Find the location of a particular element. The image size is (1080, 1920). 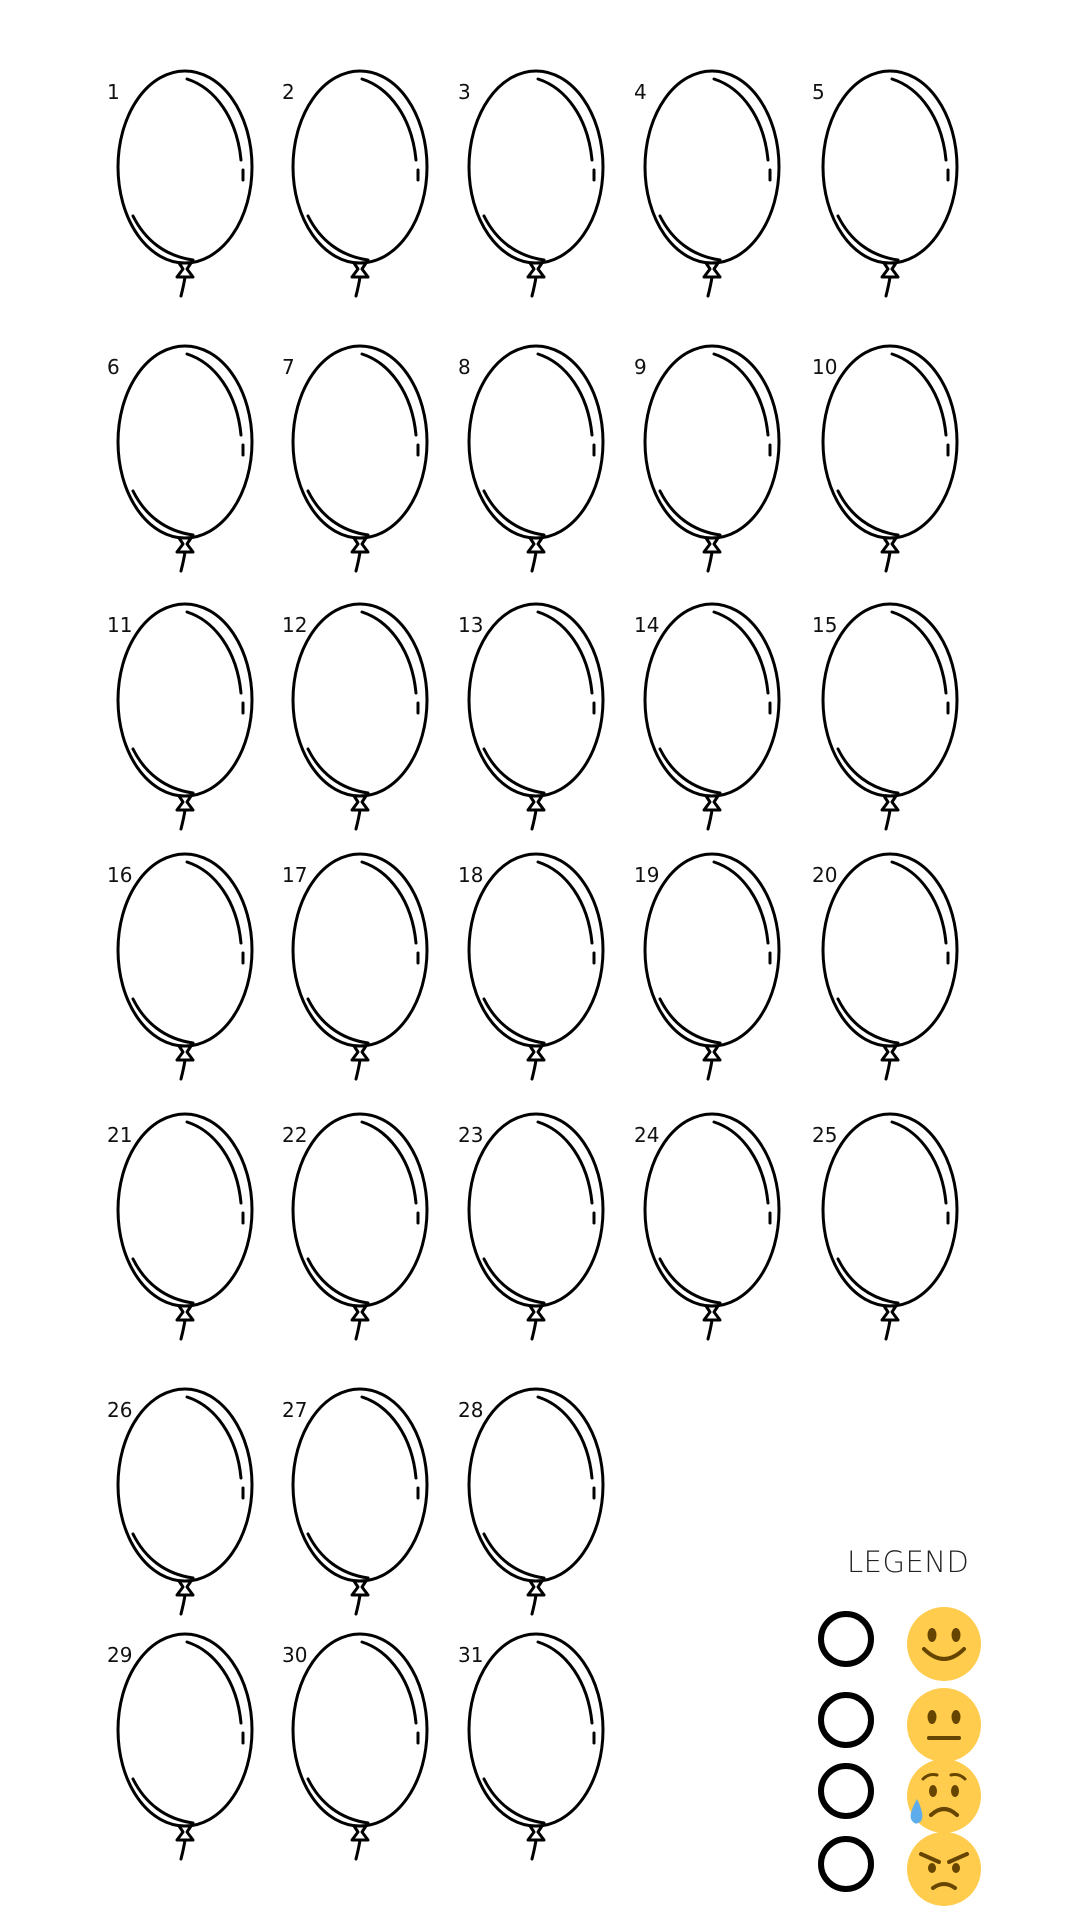

balloon-18: 18 is located at coordinates (539, 967).